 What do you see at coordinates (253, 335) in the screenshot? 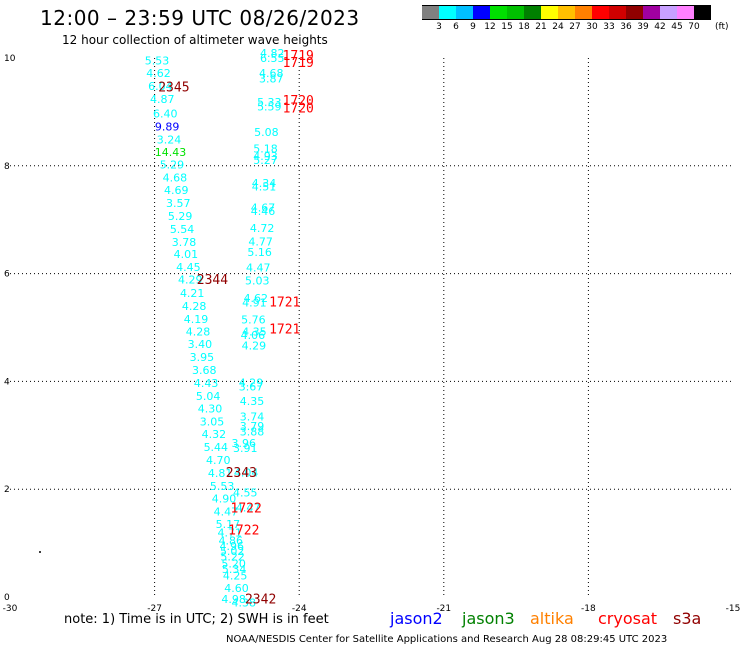
I see `wave-height-label: 4.06` at bounding box center [253, 335].